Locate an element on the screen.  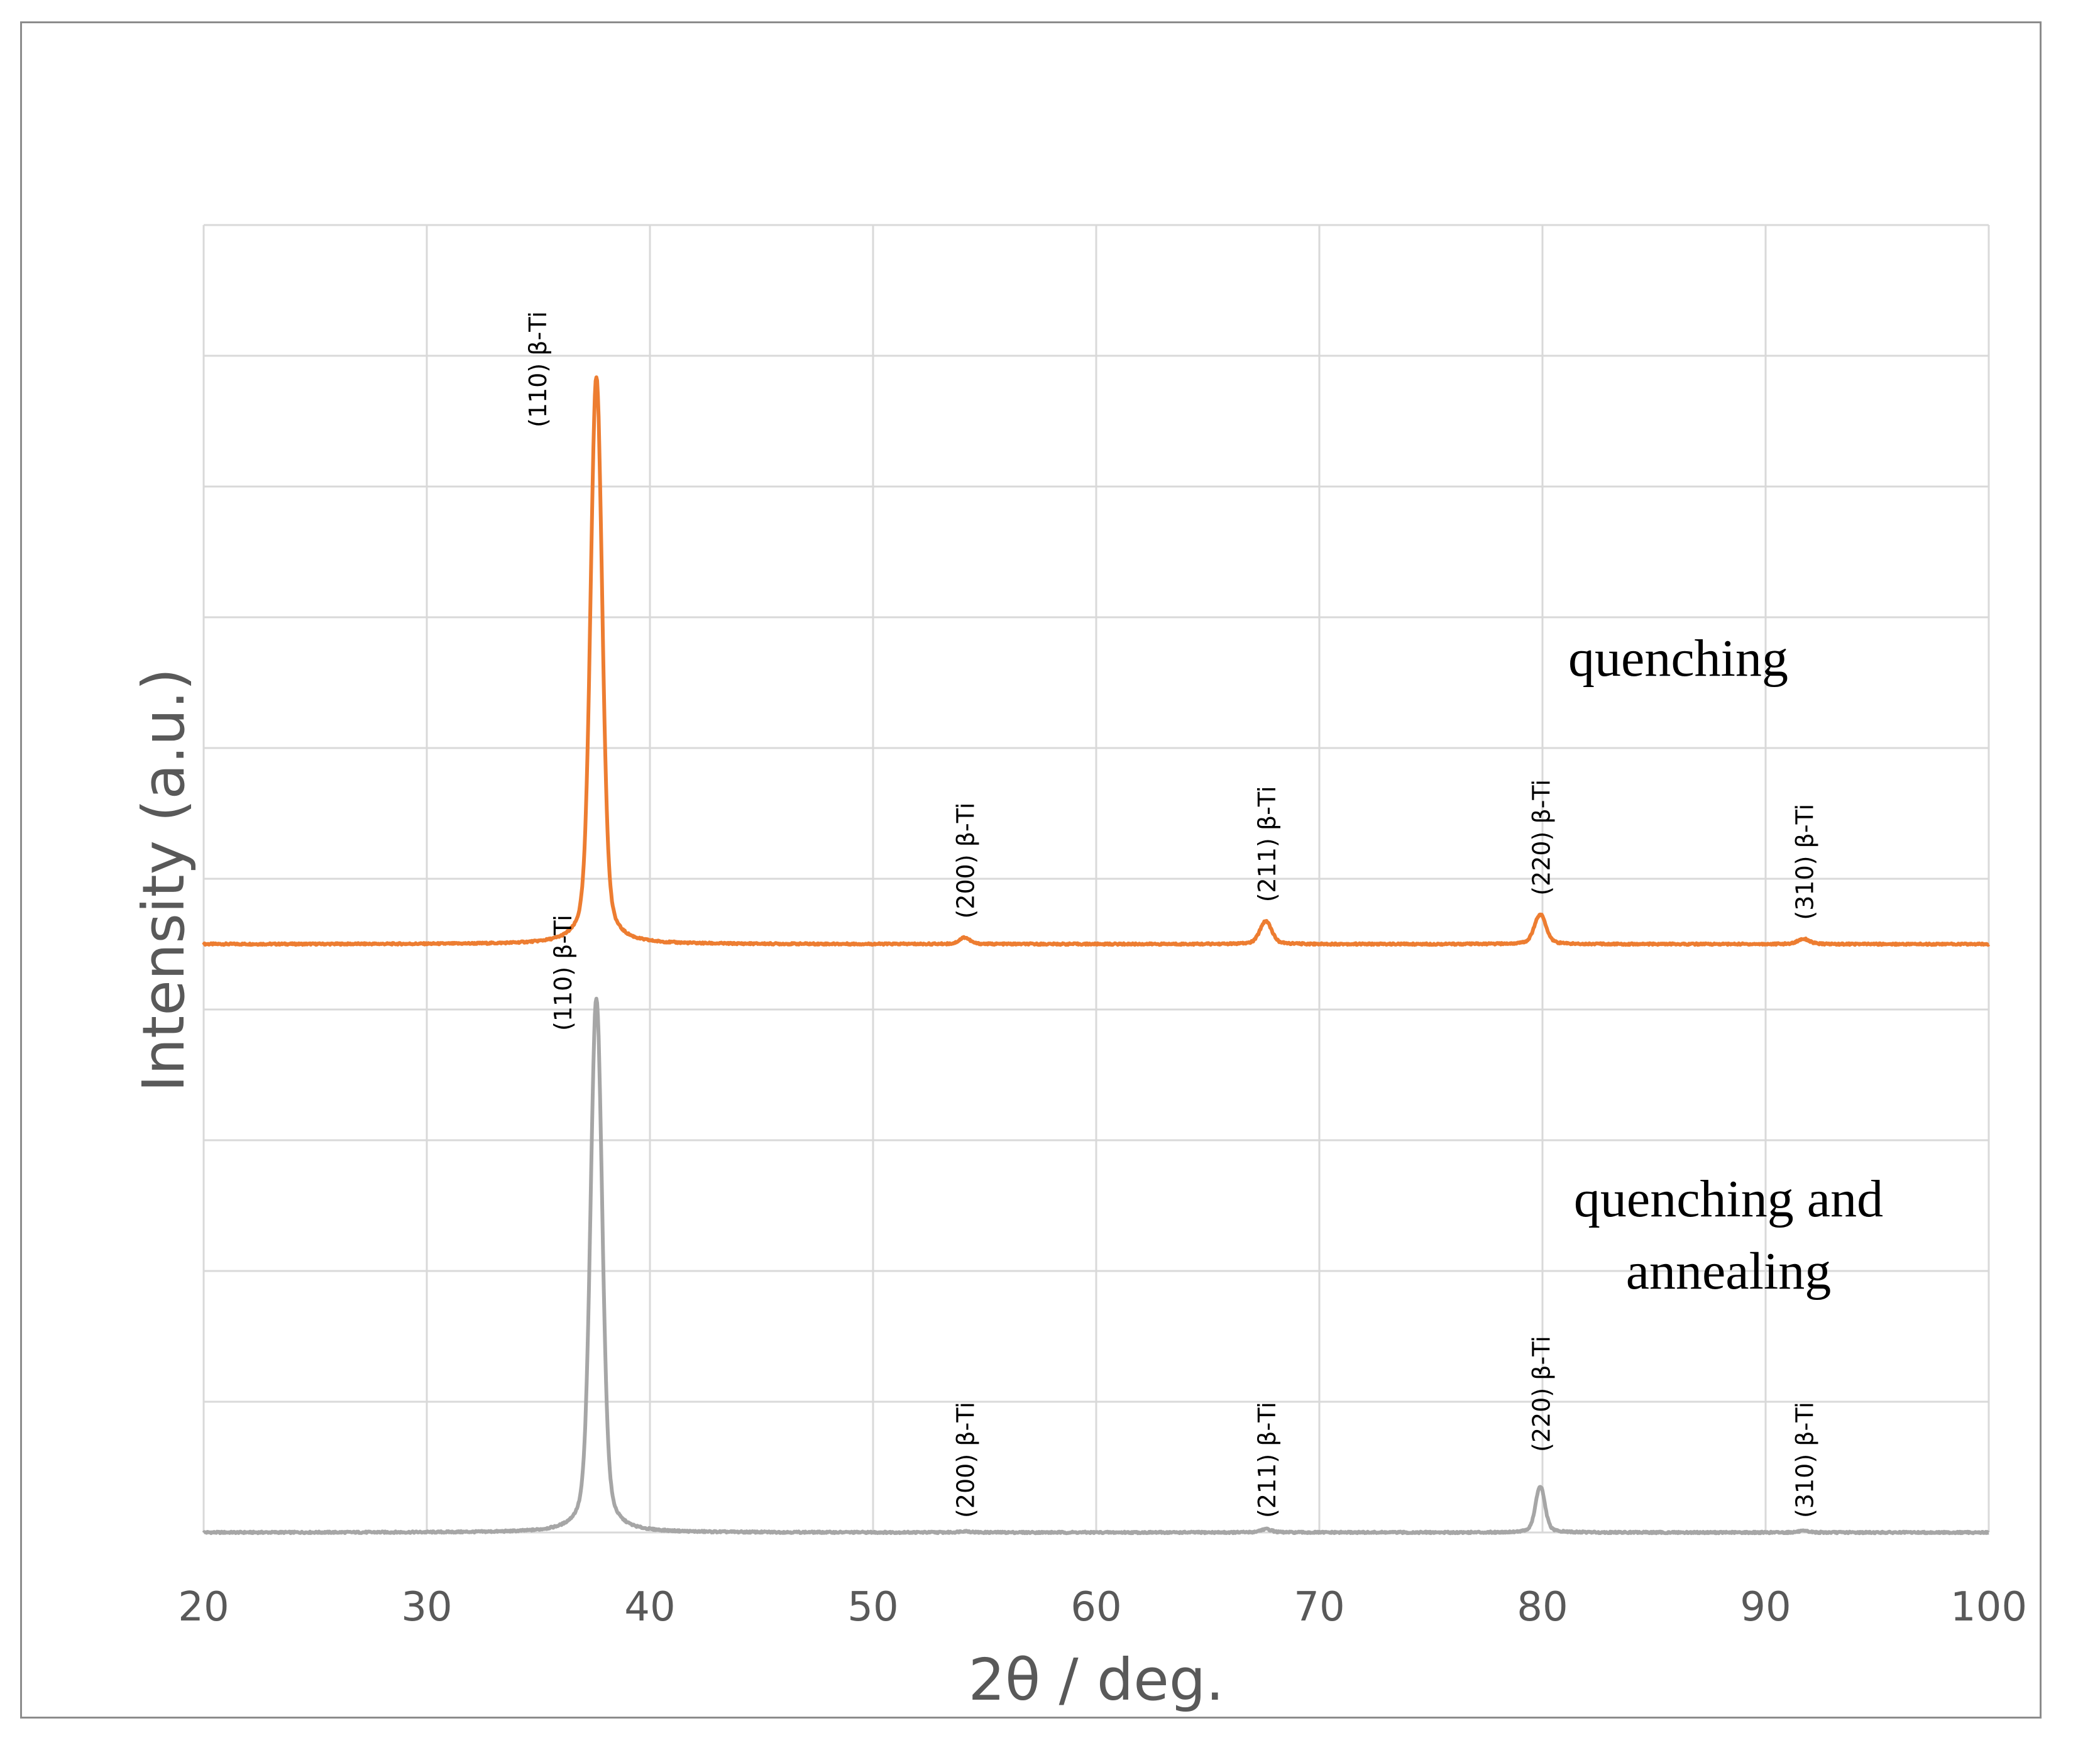
series-label: quenching is located at coordinates (1678, 658).